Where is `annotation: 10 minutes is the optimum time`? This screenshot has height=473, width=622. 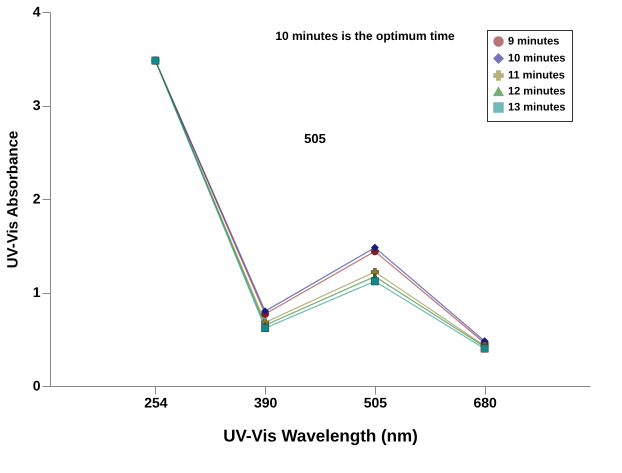
annotation: 10 minutes is the optimum time is located at coordinates (365, 36).